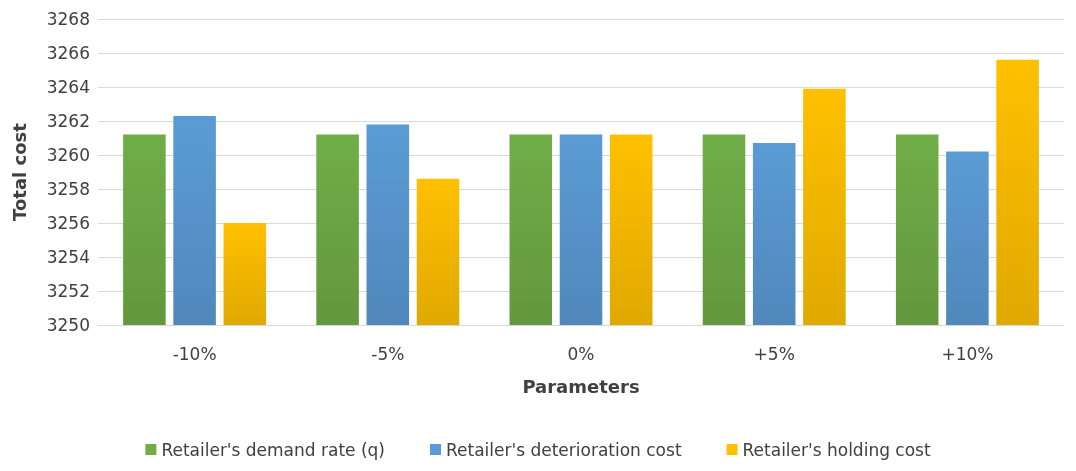  What do you see at coordinates (68, 223) in the screenshot?
I see `y-tick-label: 3256` at bounding box center [68, 223].